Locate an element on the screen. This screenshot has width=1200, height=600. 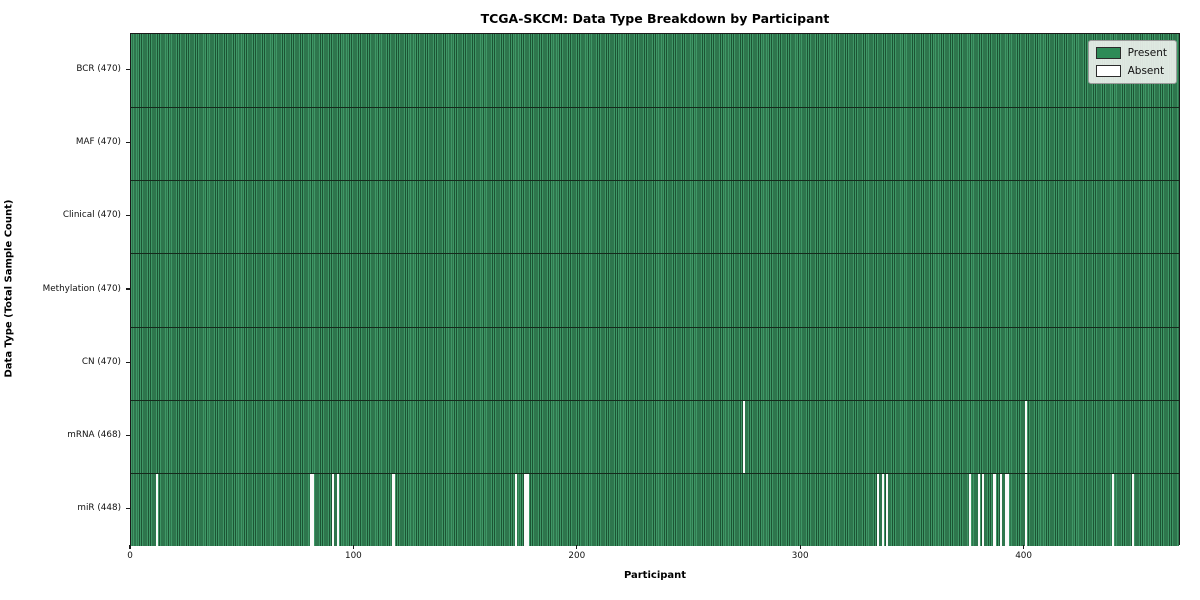
present-swatch-icon is located at coordinates (1108, 53).